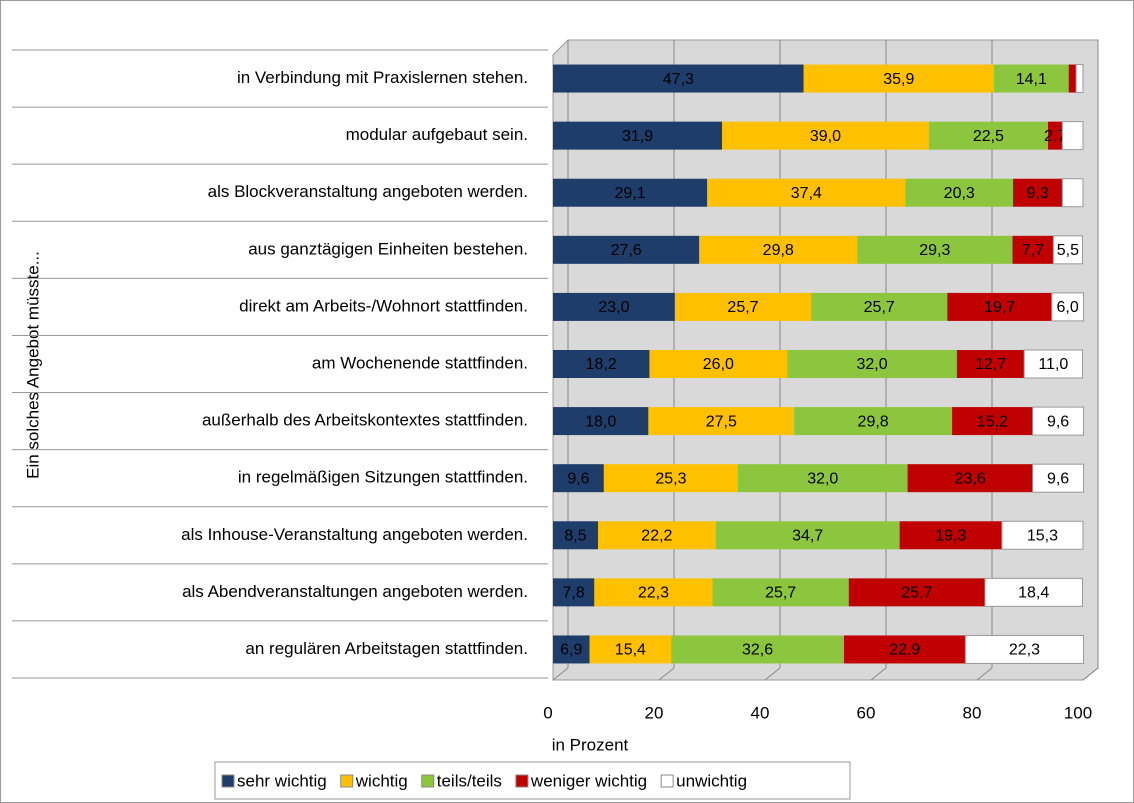  Describe the element at coordinates (990, 364) in the screenshot. I see `value-label: 12,7` at that location.